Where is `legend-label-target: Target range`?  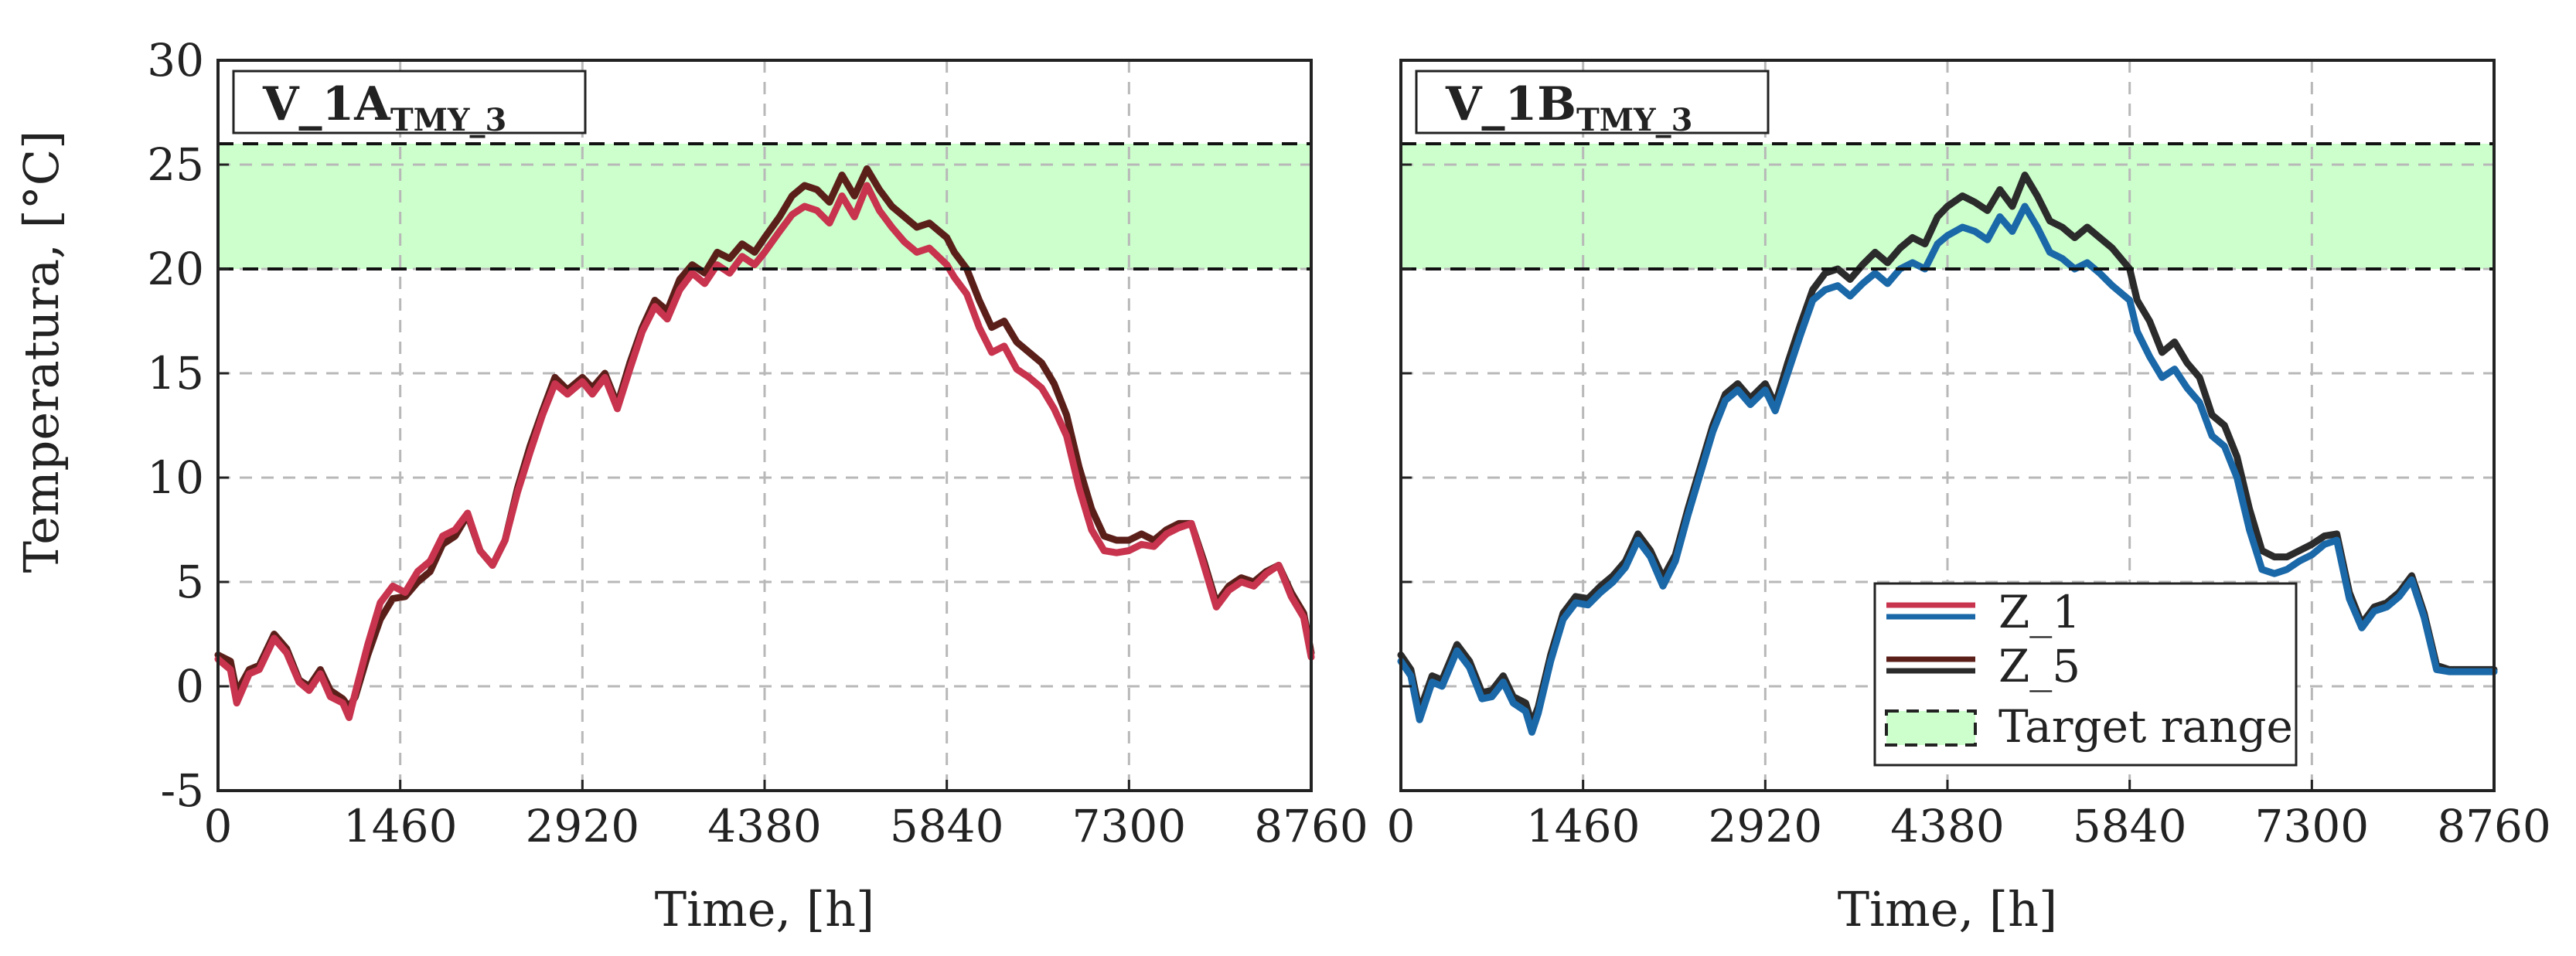
legend-label-target: Target range is located at coordinates (2145, 726).